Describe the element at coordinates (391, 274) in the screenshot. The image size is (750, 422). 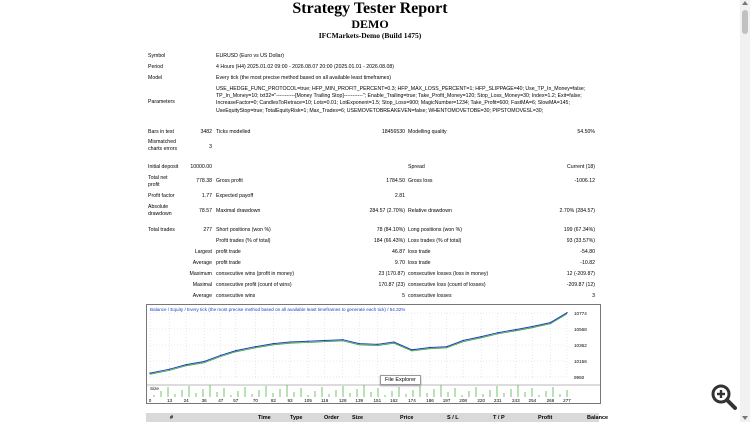
I see `max-wins-value: 23 (170.87)` at that location.